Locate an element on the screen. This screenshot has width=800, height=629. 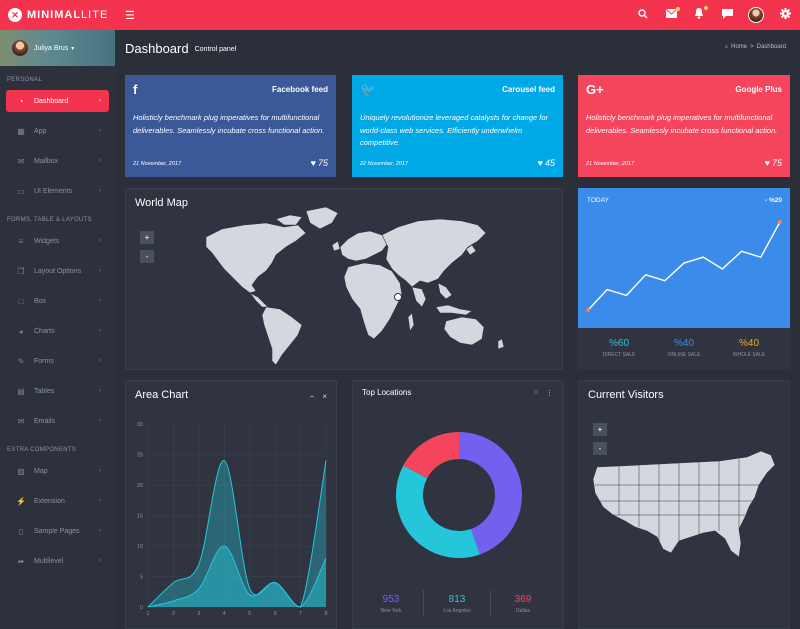
sidebar-item-label: Widgets is located at coordinates (47, 241).